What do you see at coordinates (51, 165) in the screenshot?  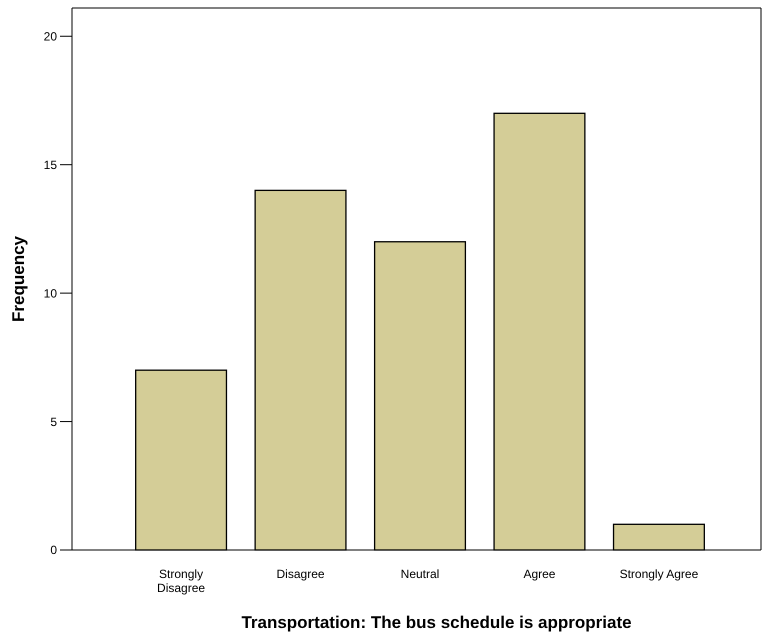 I see `y-tick-label: 15` at bounding box center [51, 165].